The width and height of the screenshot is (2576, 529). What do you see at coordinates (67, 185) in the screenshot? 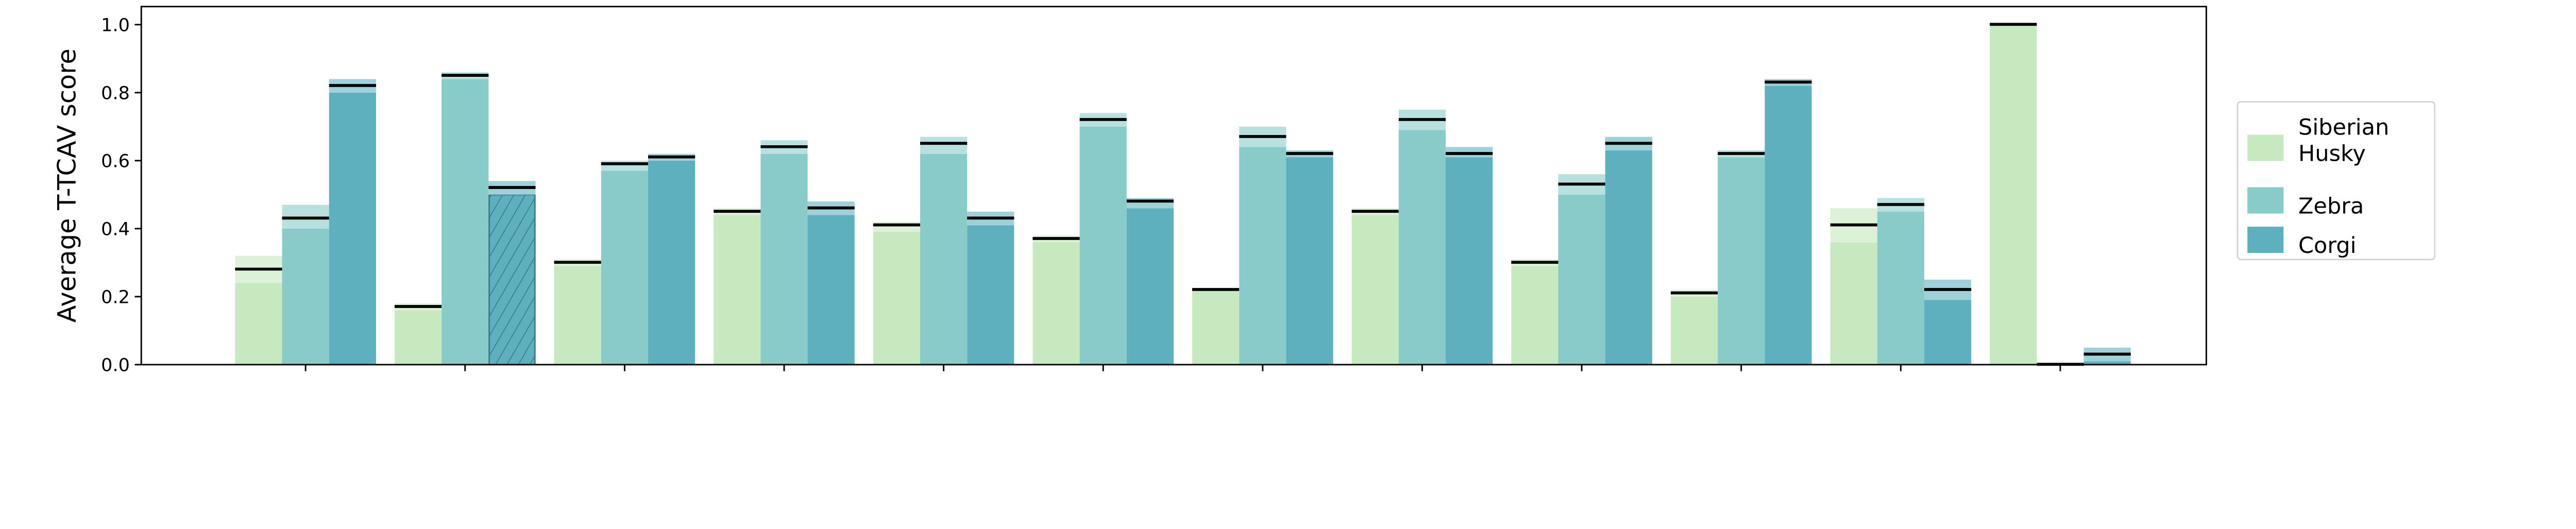
I see `y-axis-label: Average T-TCAV score` at bounding box center [67, 185].